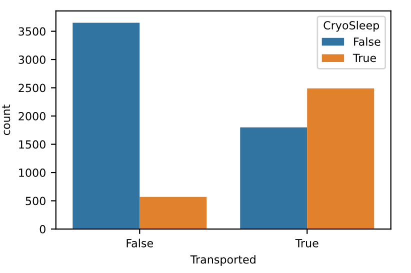 The height and width of the screenshot is (273, 411). I want to click on y-tick-label: 500, so click(36, 201).